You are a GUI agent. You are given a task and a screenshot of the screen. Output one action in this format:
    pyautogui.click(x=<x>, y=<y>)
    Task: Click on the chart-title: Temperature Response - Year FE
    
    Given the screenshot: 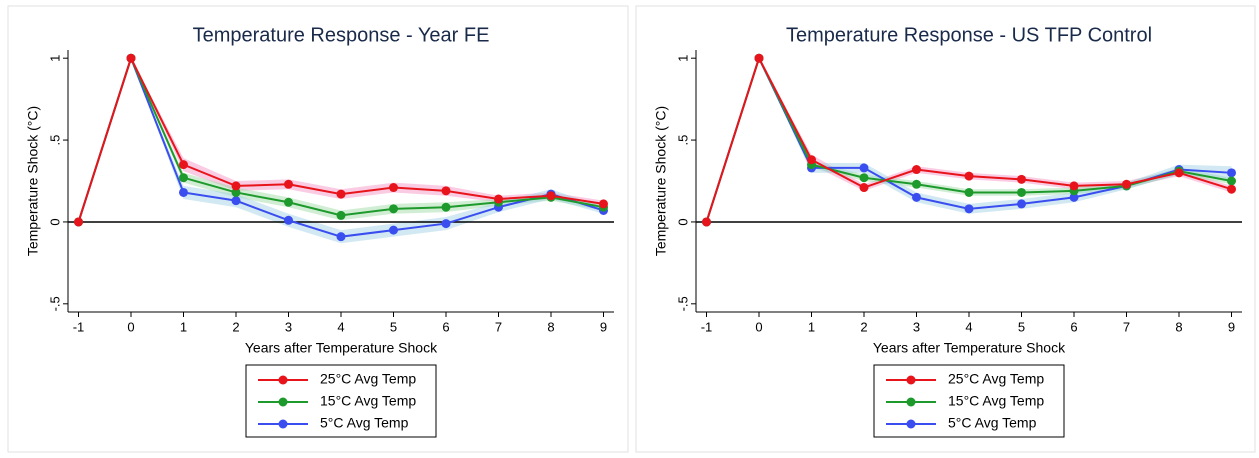 What is the action you would take?
    pyautogui.click(x=341, y=35)
    